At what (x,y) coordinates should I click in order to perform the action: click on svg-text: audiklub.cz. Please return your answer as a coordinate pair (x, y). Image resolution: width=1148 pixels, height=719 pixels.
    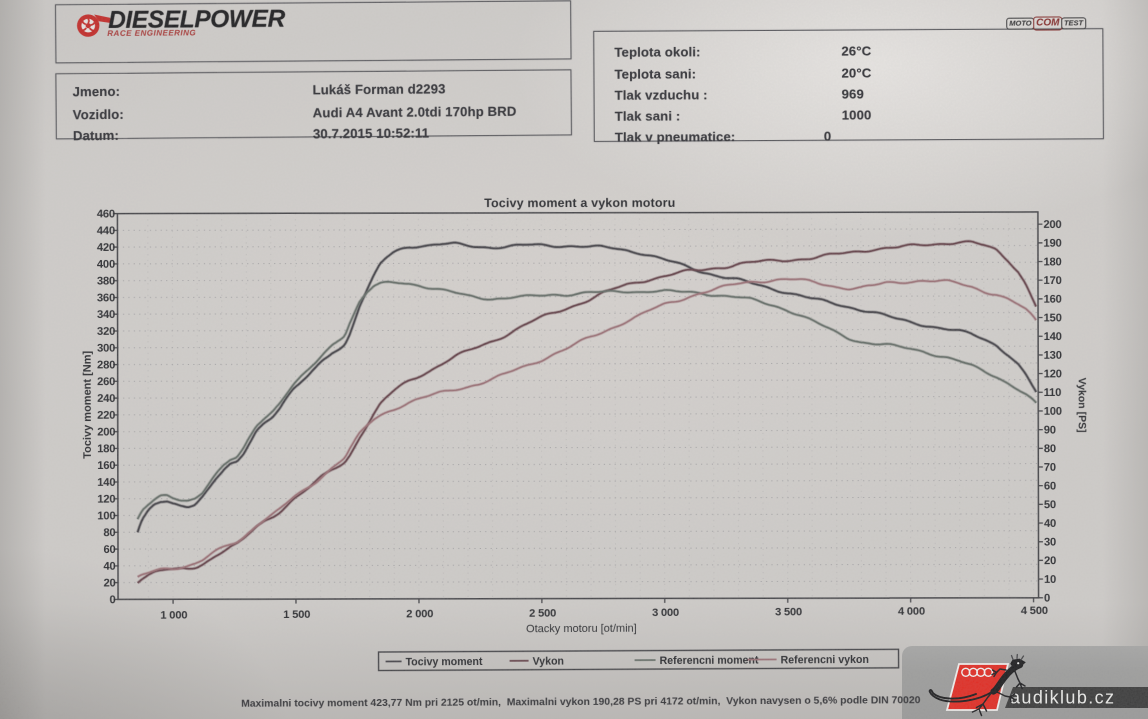
    Looking at the image, I should click on (1062, 698).